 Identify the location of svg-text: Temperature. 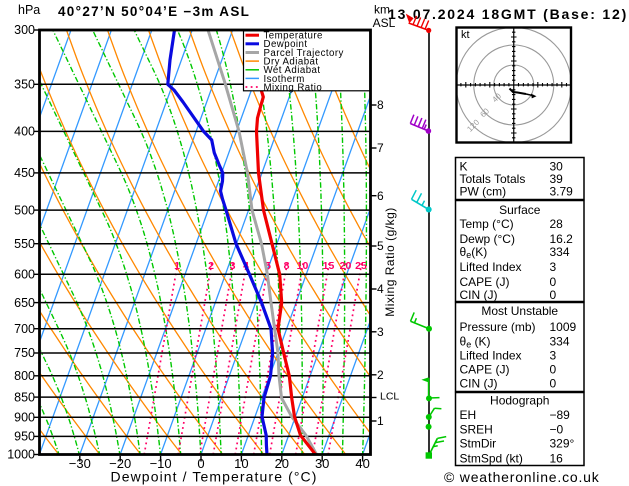
(293, 36).